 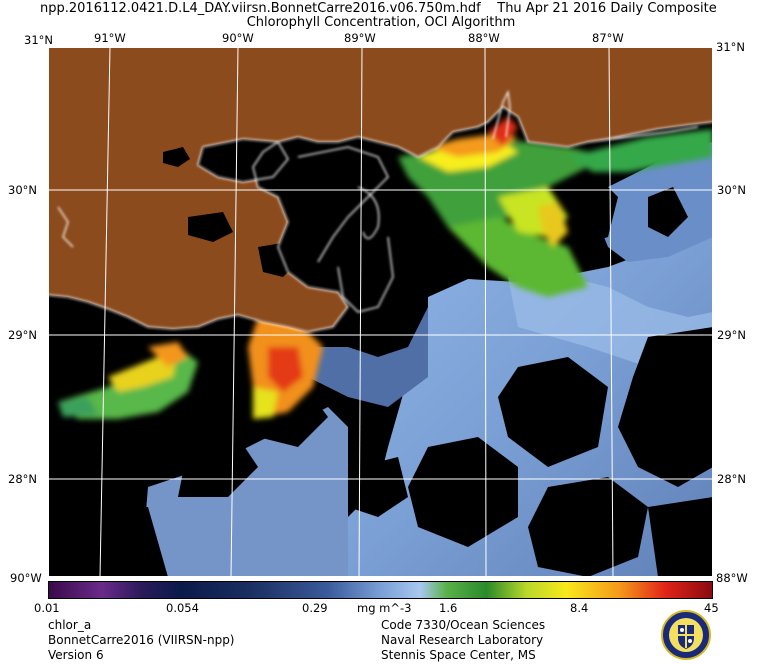 What do you see at coordinates (462, 640) in the screenshot?
I see `footer-lab: Naval Research Laboratory` at bounding box center [462, 640].